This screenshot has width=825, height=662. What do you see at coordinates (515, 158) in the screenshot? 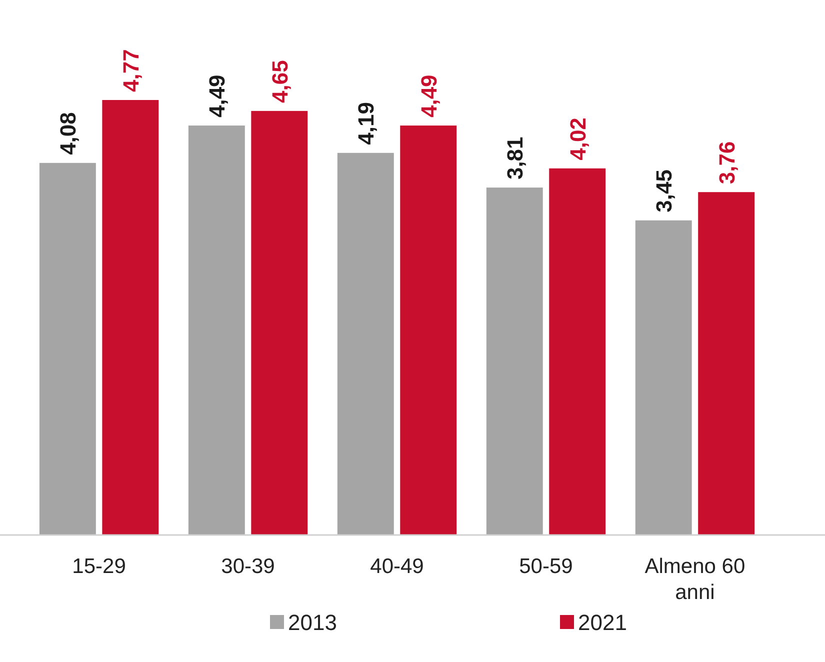
I see `data-label: 3,81` at bounding box center [515, 158].